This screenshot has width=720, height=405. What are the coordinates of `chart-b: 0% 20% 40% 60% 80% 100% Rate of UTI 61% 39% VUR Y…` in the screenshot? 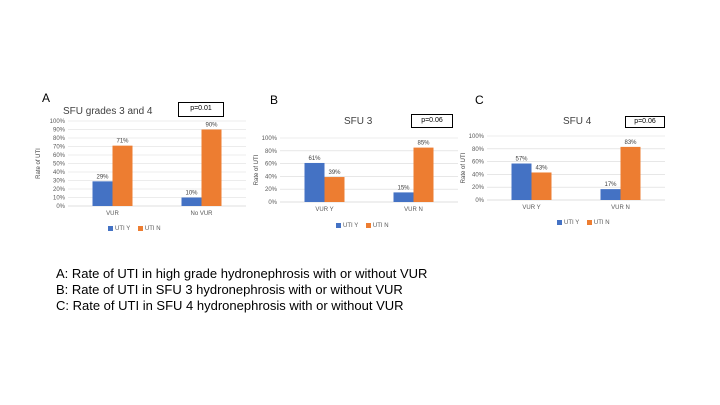 It's located at (356, 174).